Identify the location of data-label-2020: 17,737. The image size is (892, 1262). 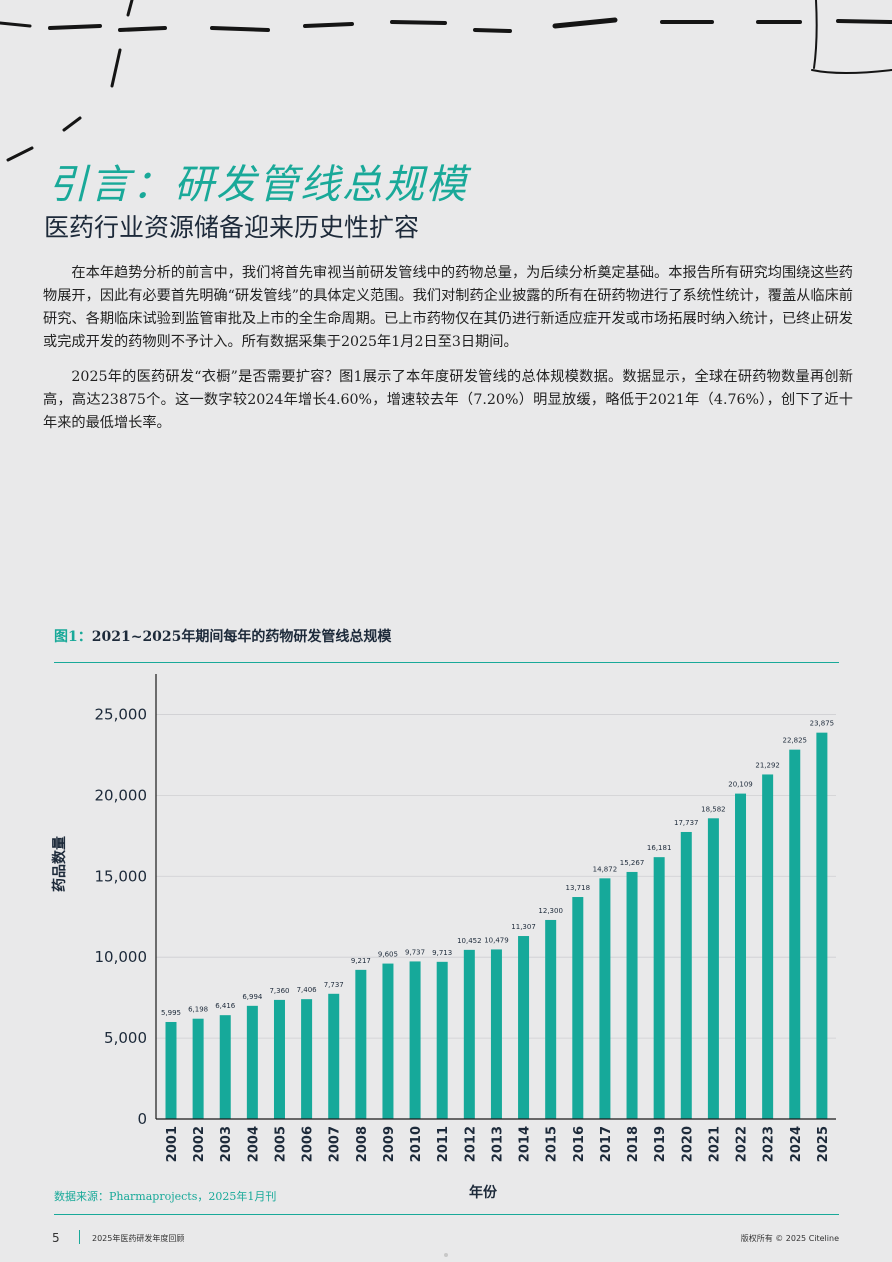
(686, 823).